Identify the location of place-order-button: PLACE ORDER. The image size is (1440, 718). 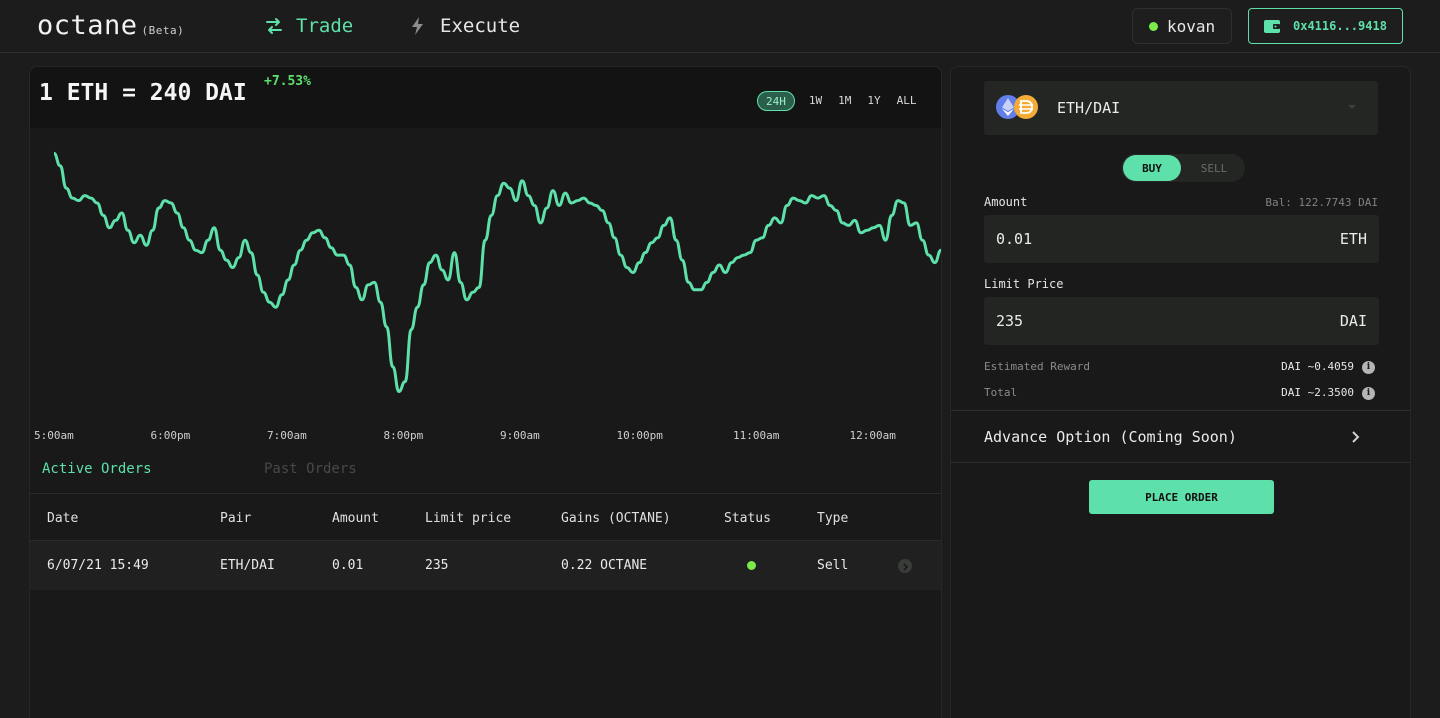
(1181, 497).